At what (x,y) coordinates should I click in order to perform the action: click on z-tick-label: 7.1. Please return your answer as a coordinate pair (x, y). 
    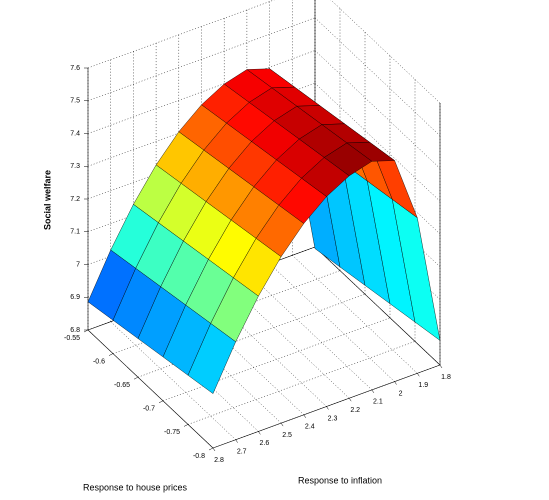
    Looking at the image, I should click on (75, 232).